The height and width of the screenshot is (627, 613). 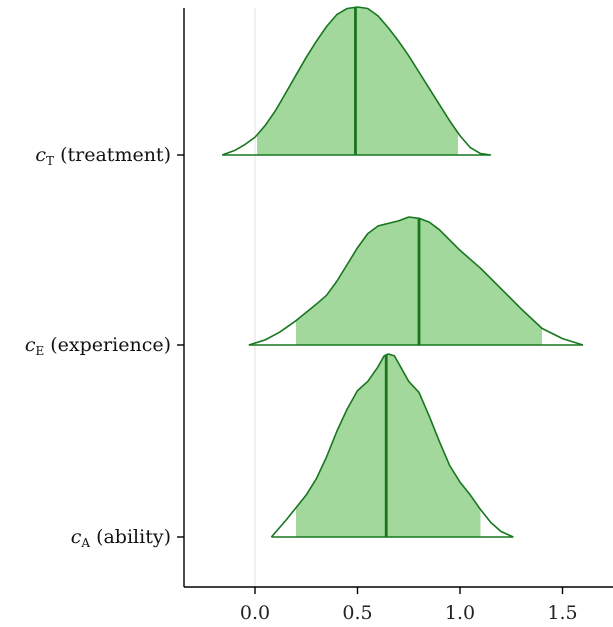 I want to click on y-tick-label-e: cE (experience), so click(x=98, y=346).